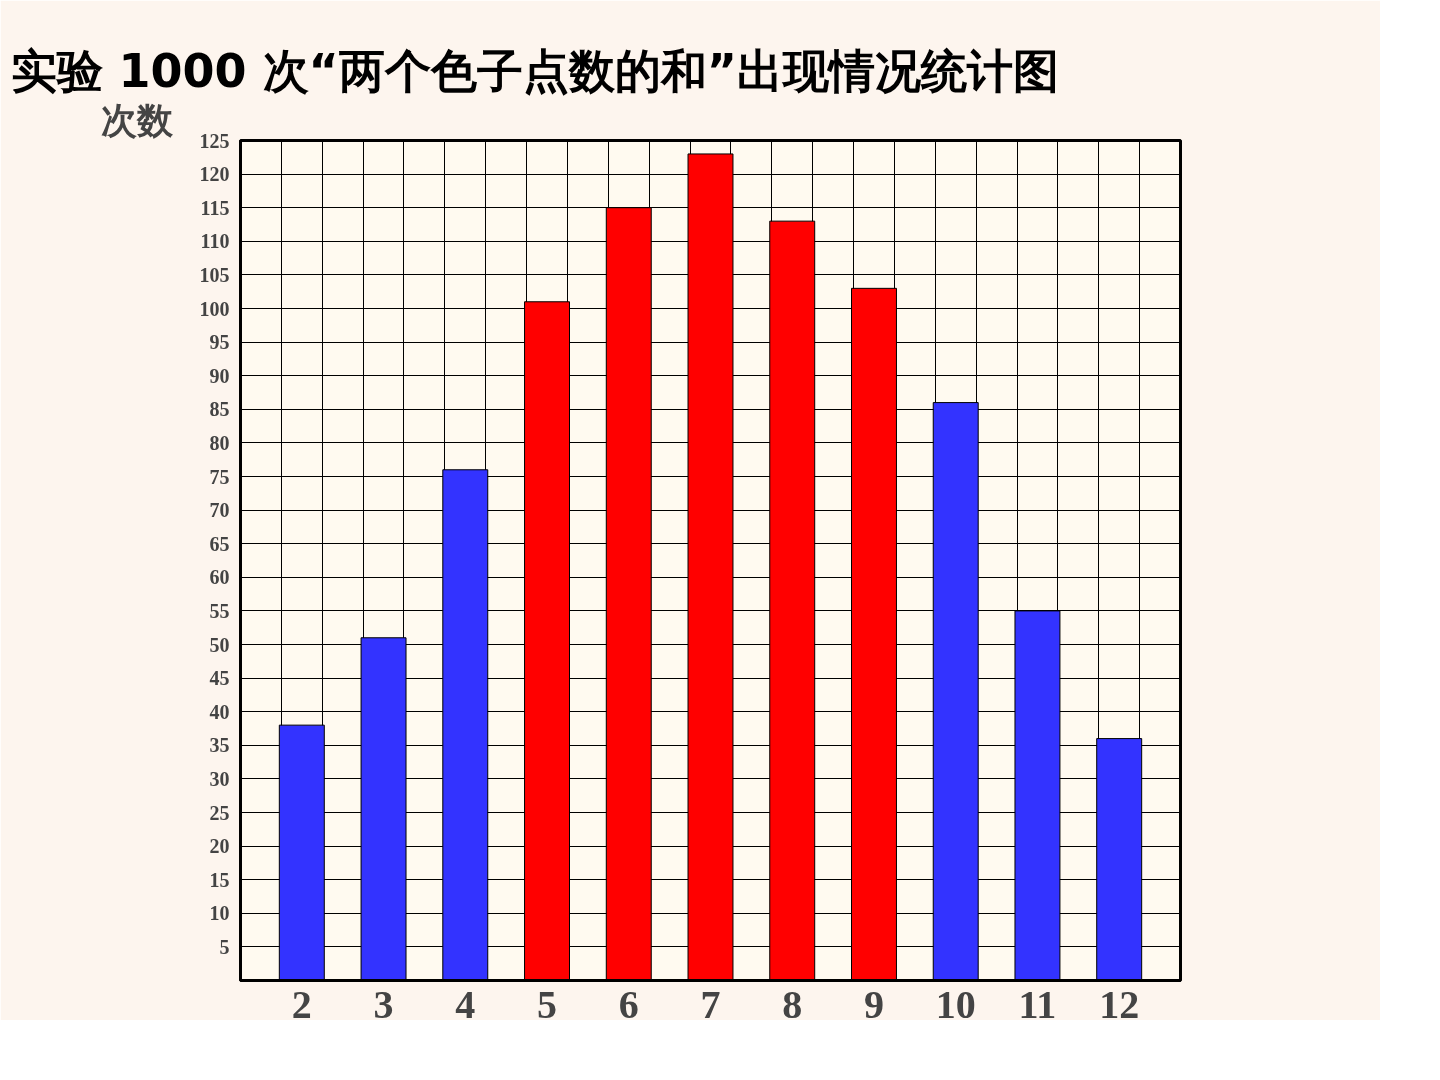 The height and width of the screenshot is (1080, 1440). I want to click on x-tick-label: 7, so click(710, 1004).